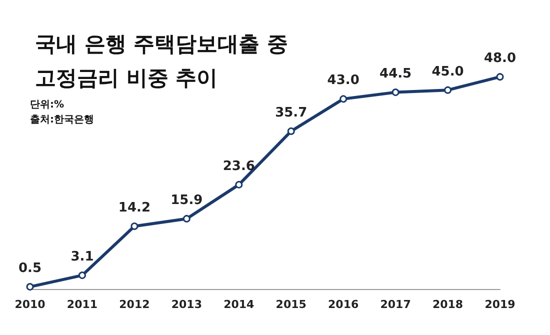 This screenshot has width=550, height=335. What do you see at coordinates (238, 166) in the screenshot?
I see `data-label: 23.6` at bounding box center [238, 166].